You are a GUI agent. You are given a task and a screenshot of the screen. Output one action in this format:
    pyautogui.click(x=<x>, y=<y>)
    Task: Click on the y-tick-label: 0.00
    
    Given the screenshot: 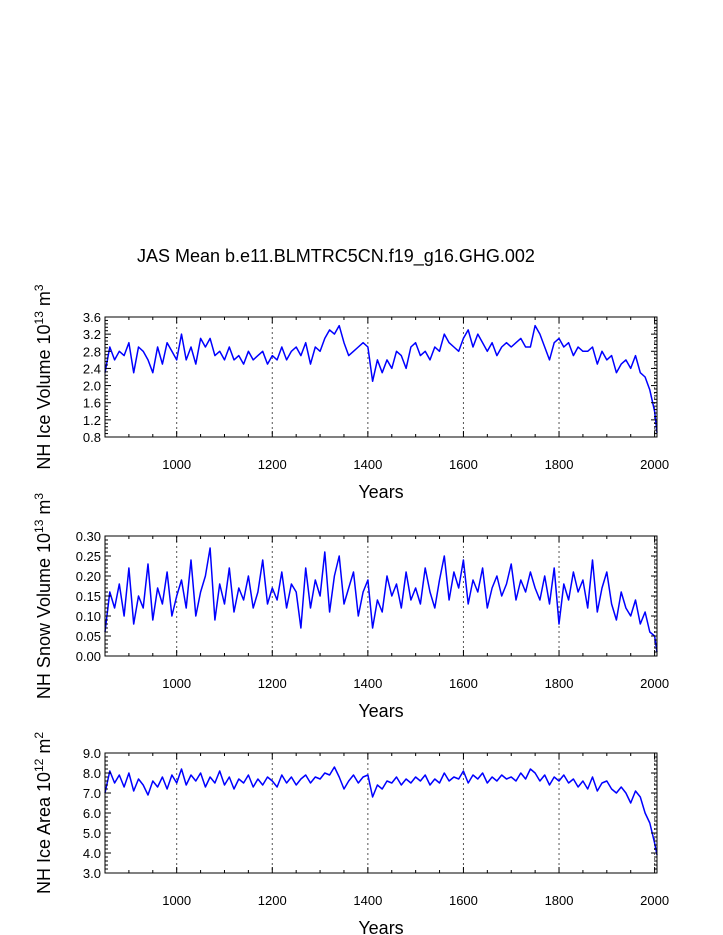 What is the action you would take?
    pyautogui.click(x=88, y=656)
    